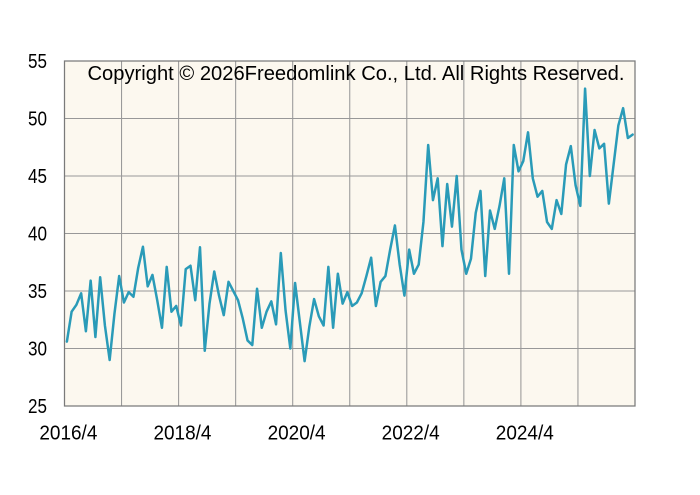 The width and height of the screenshot is (700, 495). Describe the element at coordinates (411, 434) in the screenshot. I see `svg-text: 2022/4` at that location.